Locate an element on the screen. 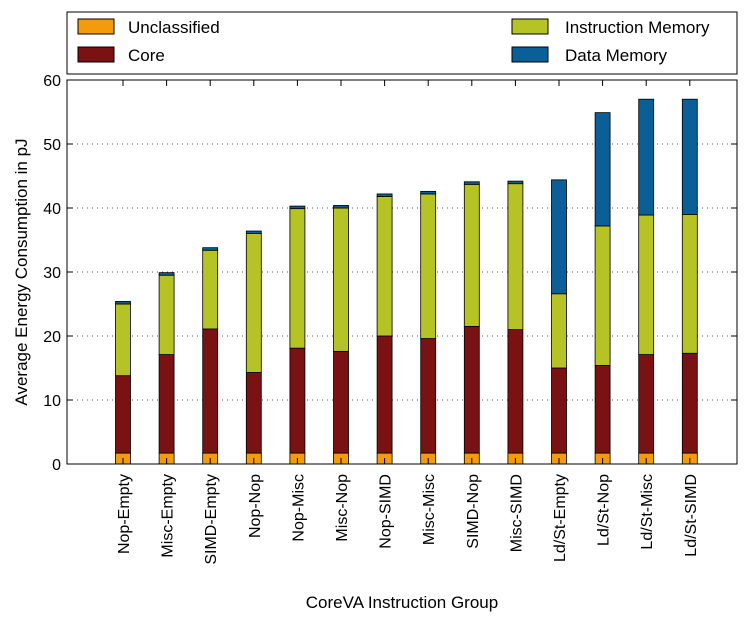  legend-label-unclassified: Unclassified is located at coordinates (174, 27).